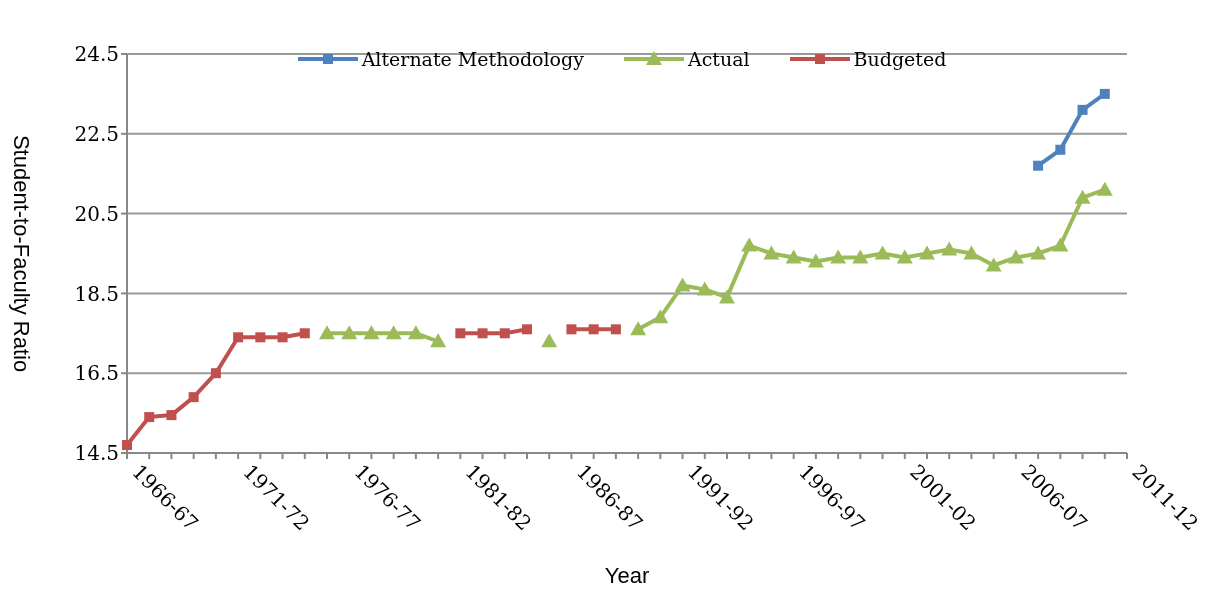 Image resolution: width=1210 pixels, height=606 pixels. What do you see at coordinates (22, 253) in the screenshot?
I see `y-axis-title: Student-to-Faculty Ratio` at bounding box center [22, 253].